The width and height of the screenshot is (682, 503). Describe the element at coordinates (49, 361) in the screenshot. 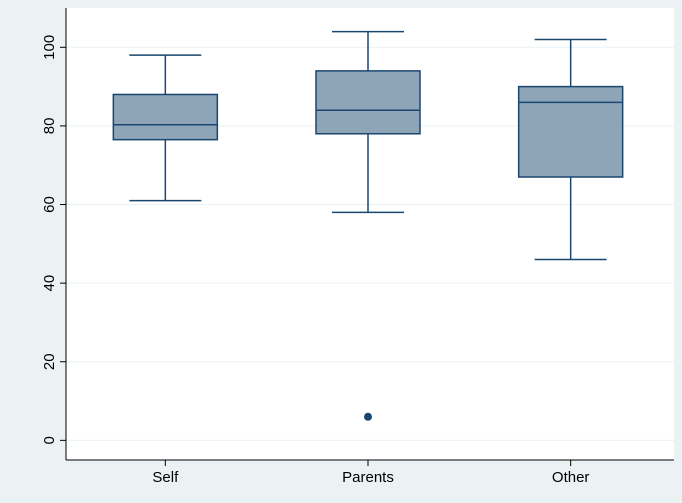

I see `y-tick-label-20: 20` at that location.